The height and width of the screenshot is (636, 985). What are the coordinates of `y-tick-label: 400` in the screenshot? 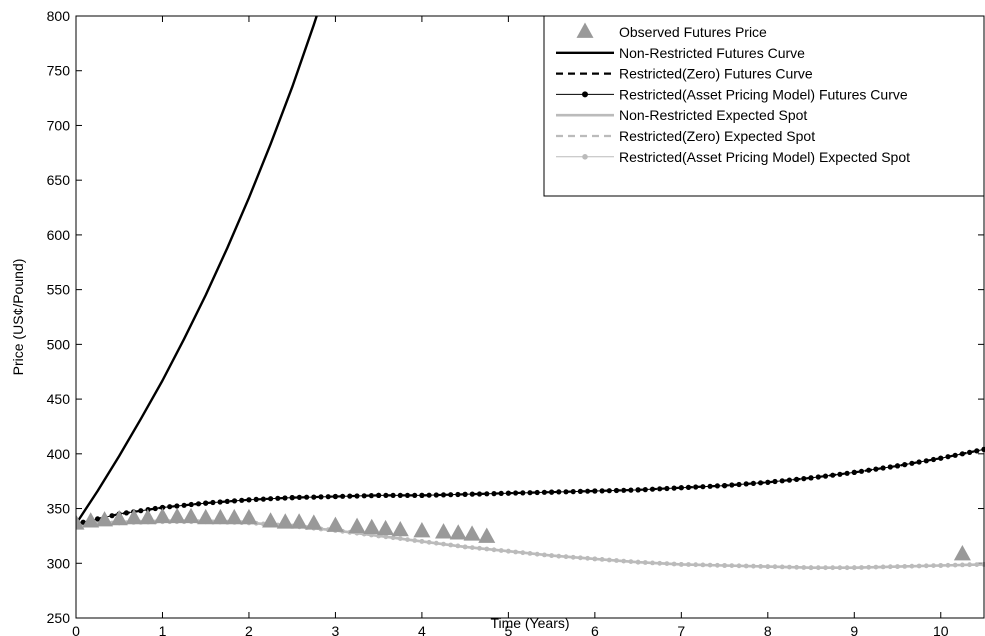 It's located at (59, 454).